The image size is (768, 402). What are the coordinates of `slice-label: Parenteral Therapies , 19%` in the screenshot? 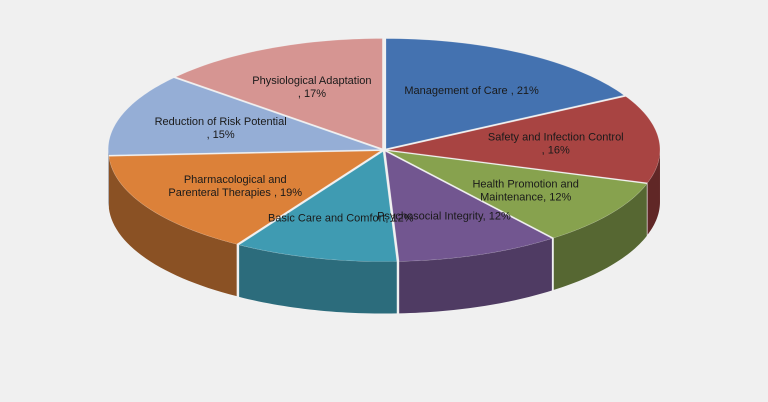 It's located at (235, 193).